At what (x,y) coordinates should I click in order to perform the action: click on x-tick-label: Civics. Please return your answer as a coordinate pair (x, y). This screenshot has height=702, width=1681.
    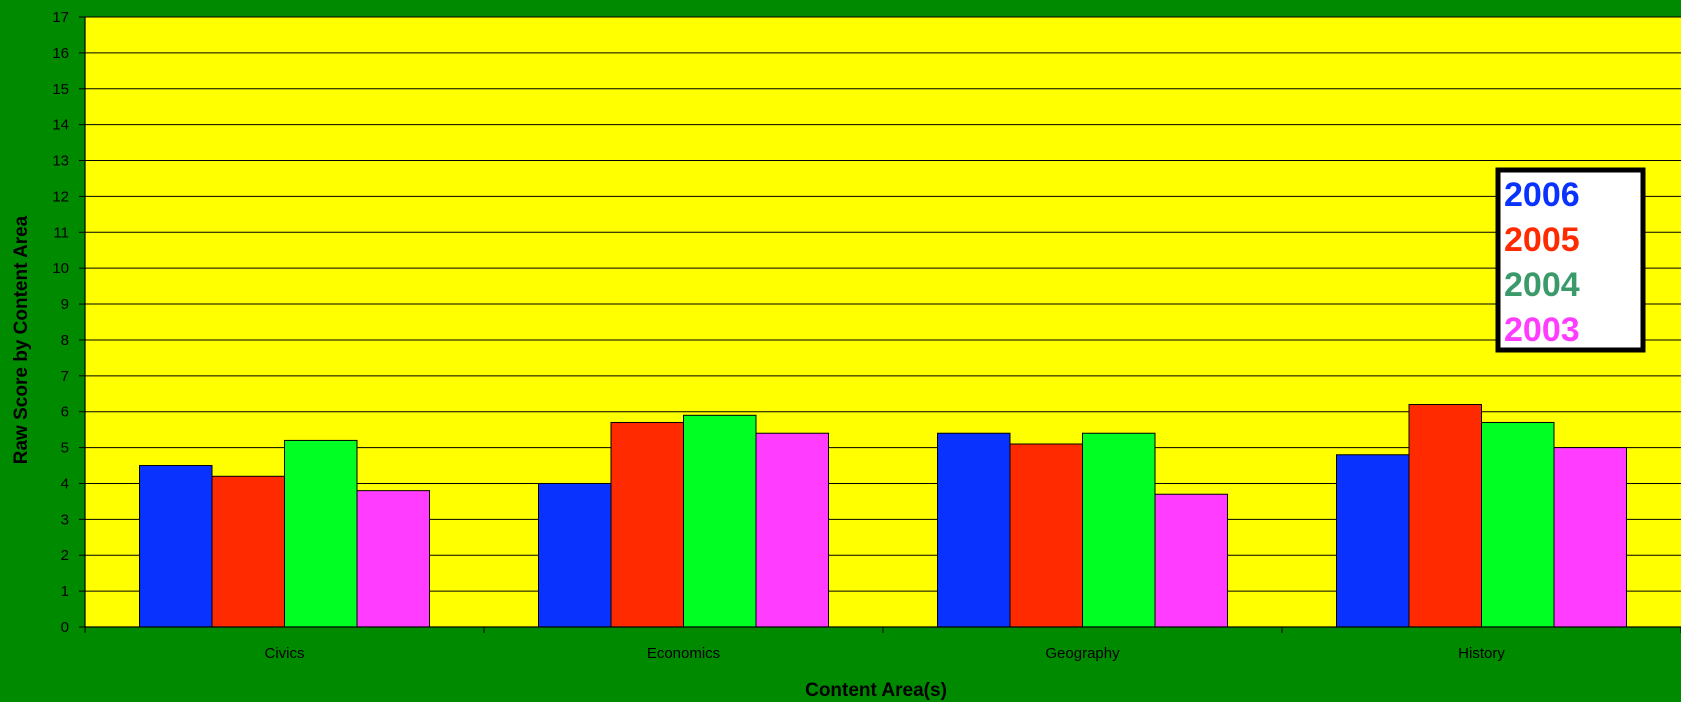
    Looking at the image, I should click on (285, 653).